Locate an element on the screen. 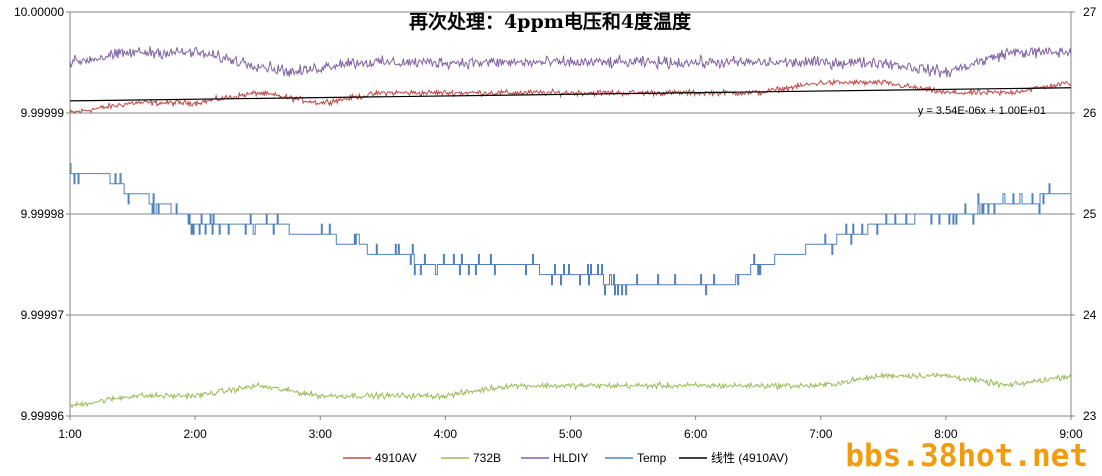  x-tick-label: 6:00 is located at coordinates (696, 434).